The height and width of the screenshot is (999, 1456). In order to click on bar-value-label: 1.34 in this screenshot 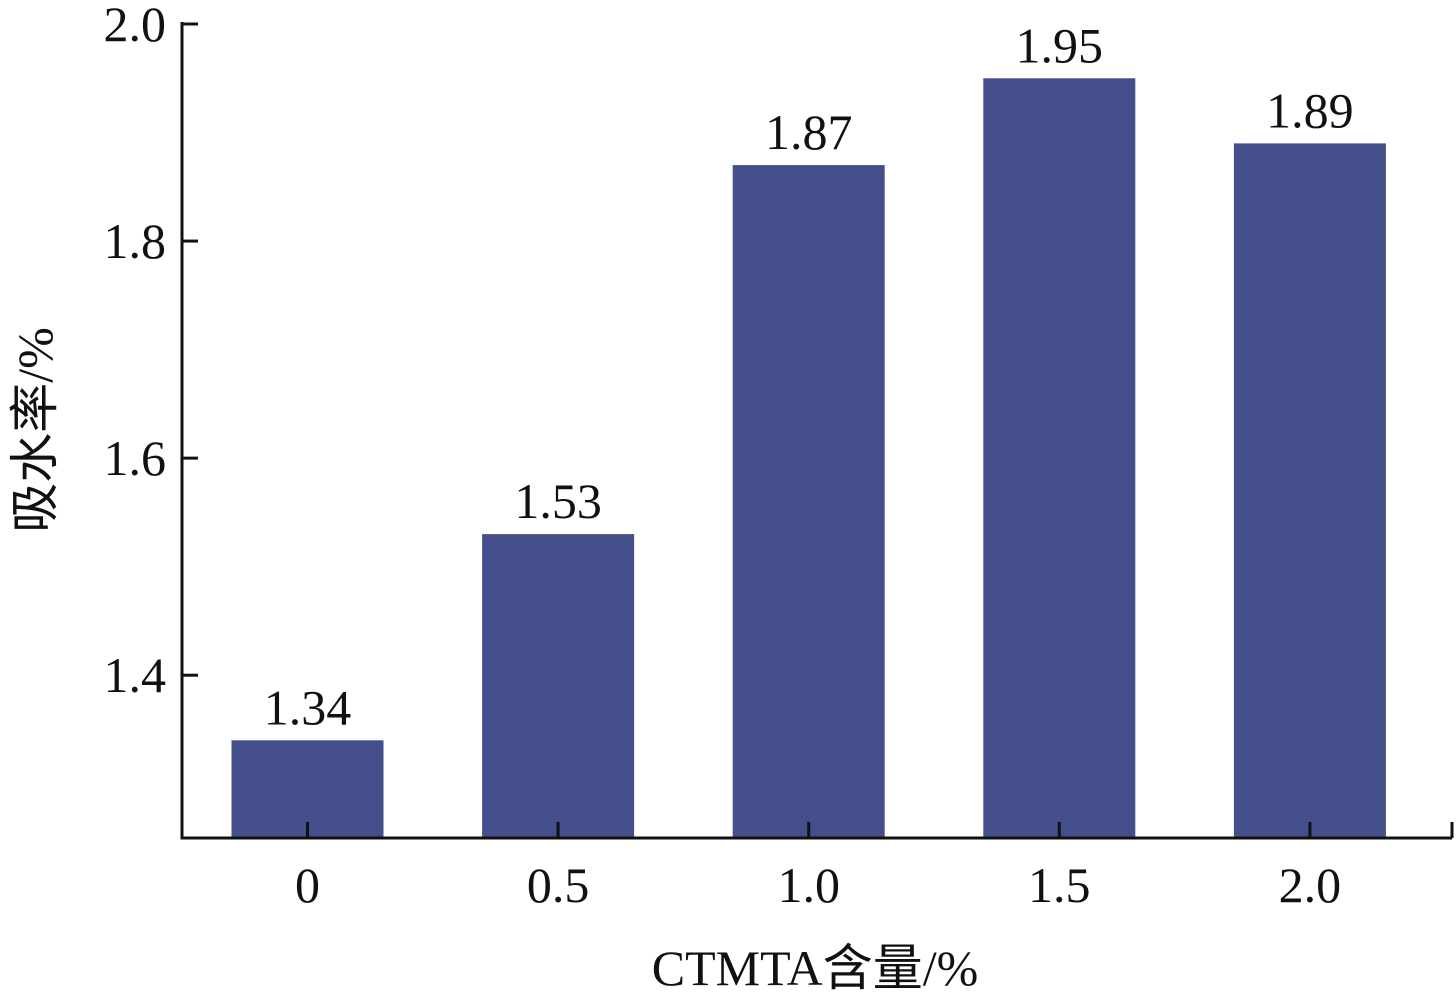, I will do `click(308, 707)`.